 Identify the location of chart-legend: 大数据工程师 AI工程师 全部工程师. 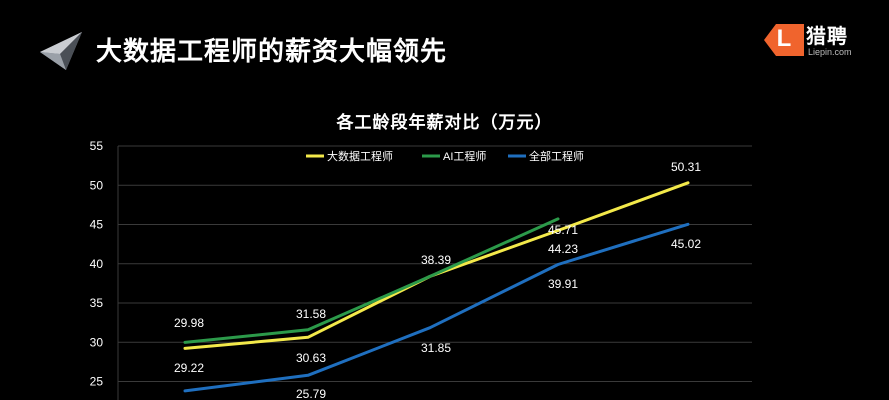
(445, 156).